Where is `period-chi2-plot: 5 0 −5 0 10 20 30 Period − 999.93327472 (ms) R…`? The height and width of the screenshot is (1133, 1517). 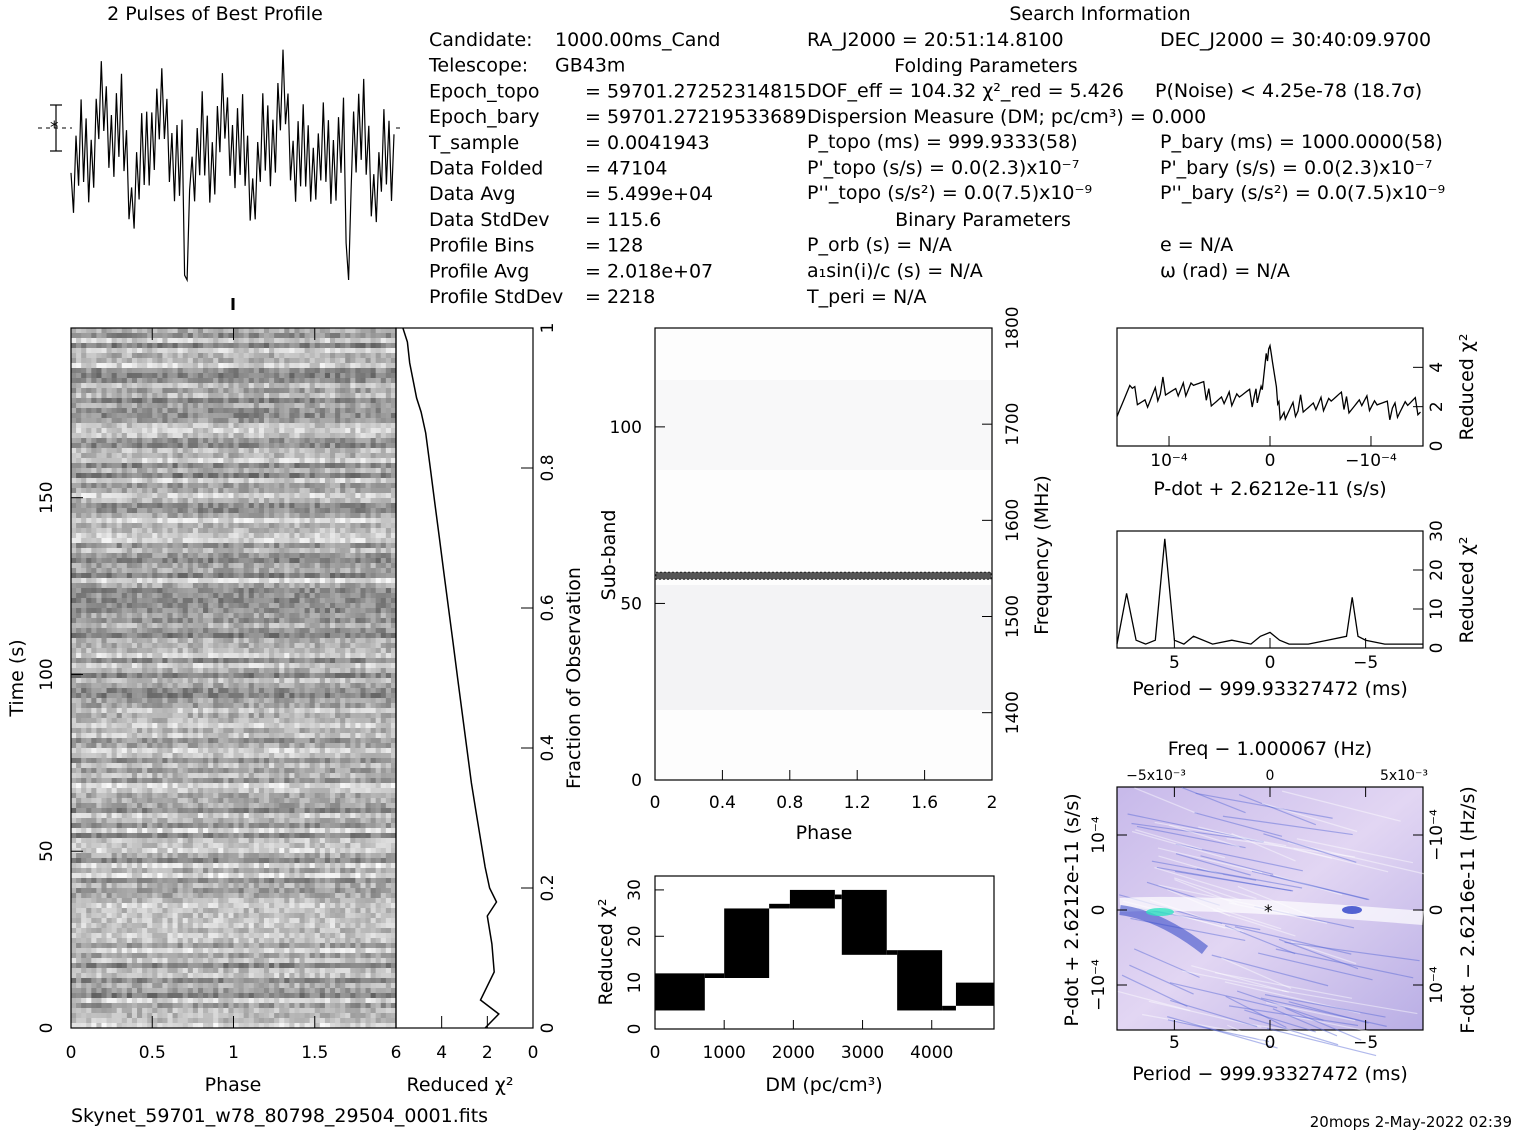 period-chi2-plot: 5 0 −5 0 10 20 30 Period − 999.93327472 (ms) R… is located at coordinates (1297, 610).